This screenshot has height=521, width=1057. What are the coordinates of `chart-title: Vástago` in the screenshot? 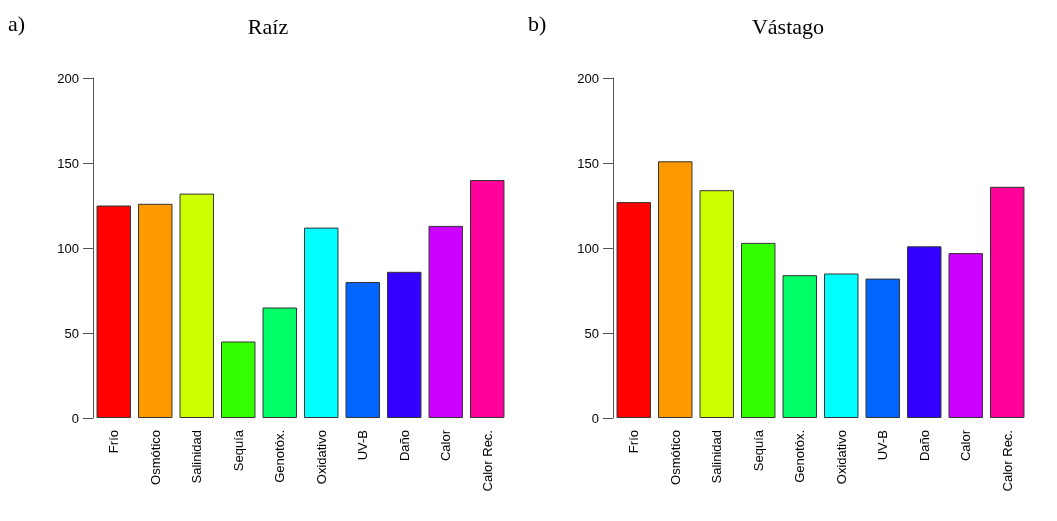 It's located at (788, 26).